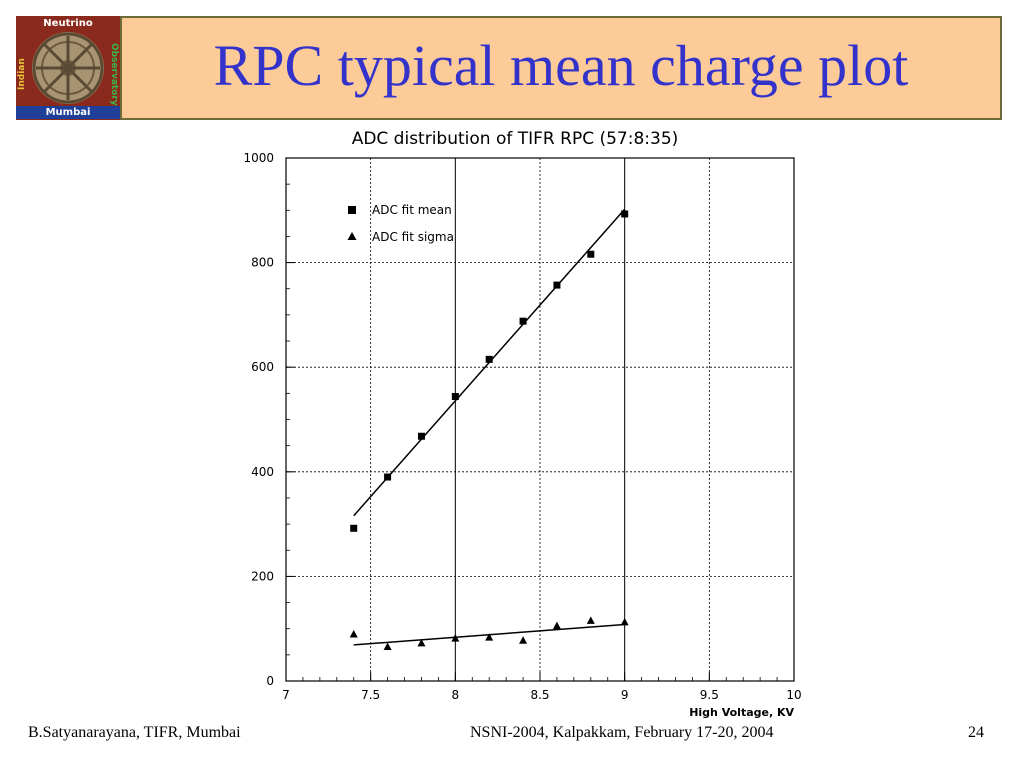 Image resolution: width=1024 pixels, height=768 pixels. What do you see at coordinates (258, 419) in the screenshot?
I see `y-tick-labels: 0 200 400 600 800 1000` at bounding box center [258, 419].